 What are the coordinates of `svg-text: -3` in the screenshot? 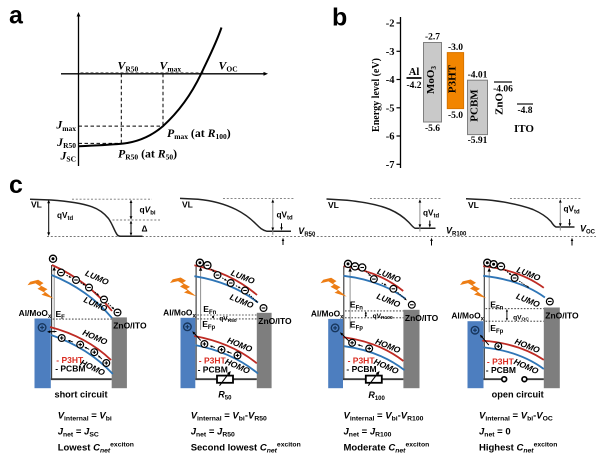 It's located at (390, 52).